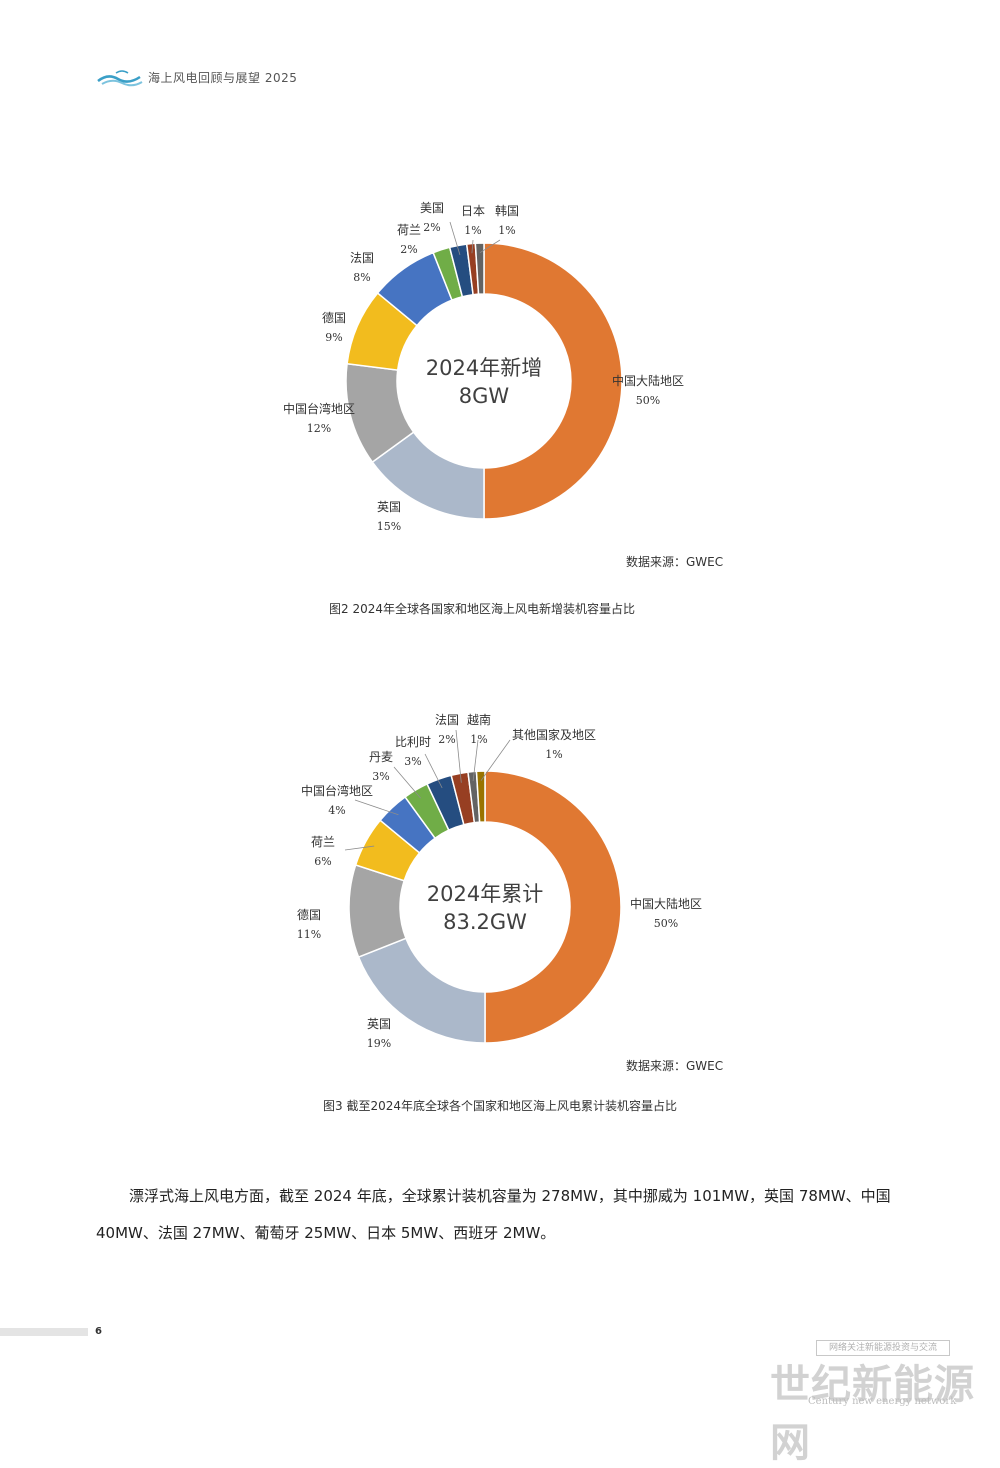 The height and width of the screenshot is (1468, 1000). What do you see at coordinates (553, 754) in the screenshot?
I see `percent-label-9: 1%` at bounding box center [553, 754].